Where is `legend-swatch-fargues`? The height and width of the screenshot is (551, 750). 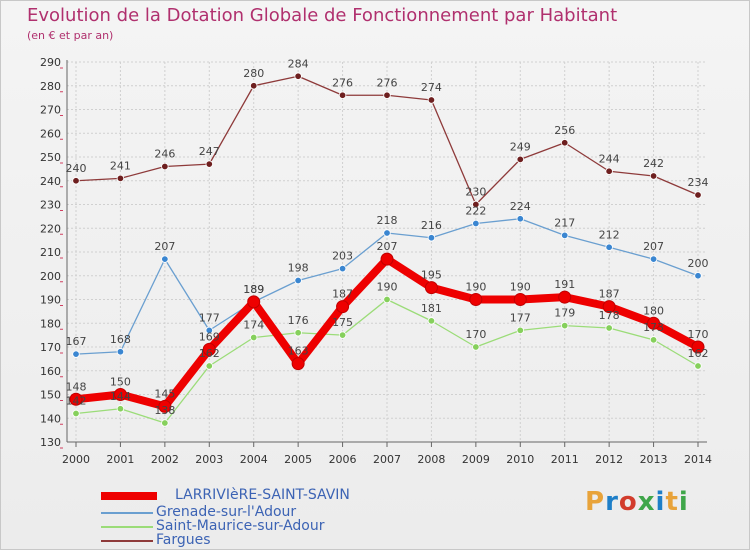 legend-swatch-fargues is located at coordinates (127, 541).